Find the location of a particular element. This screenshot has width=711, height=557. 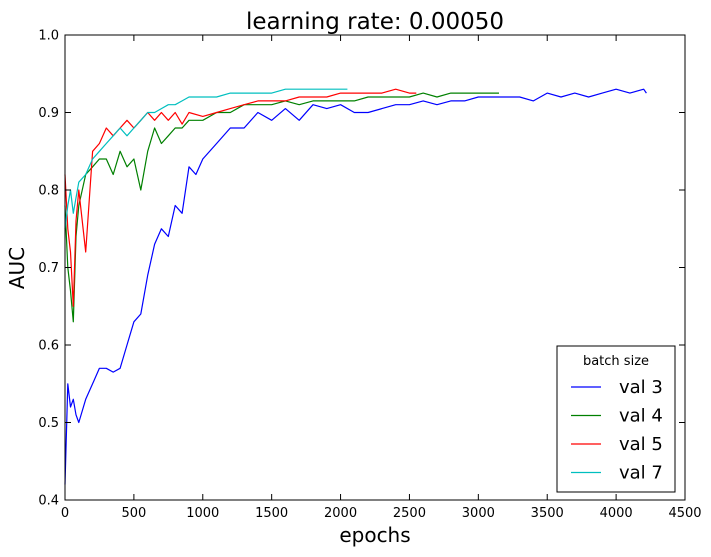

x-tick-label: 1500 is located at coordinates (271, 513).